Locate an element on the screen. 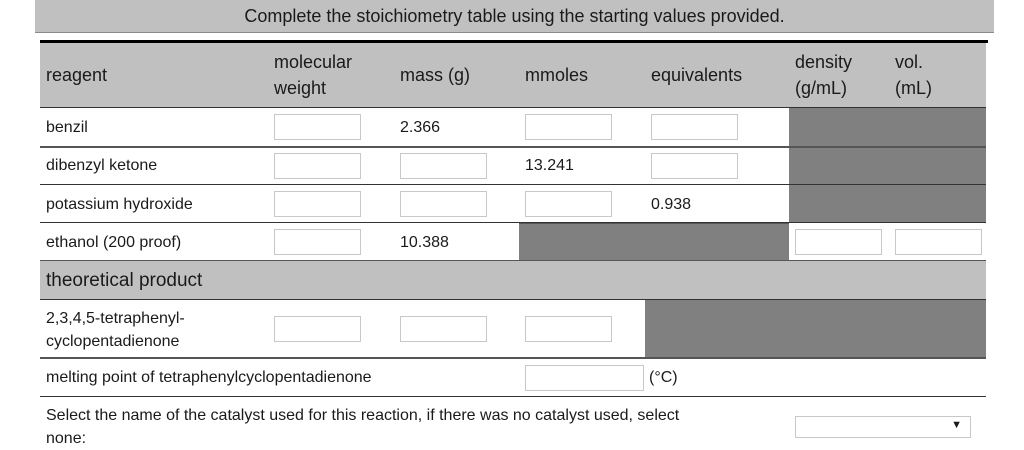  dibenzyl-ketone-mmoles-value: 13.241 is located at coordinates (549, 165).